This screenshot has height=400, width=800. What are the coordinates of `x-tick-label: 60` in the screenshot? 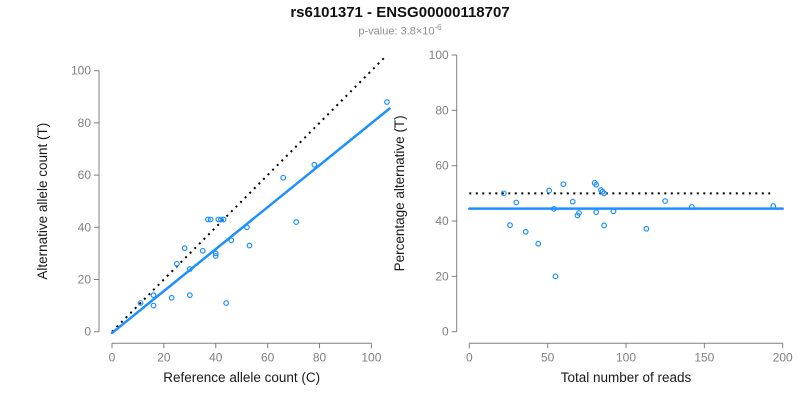 It's located at (268, 357).